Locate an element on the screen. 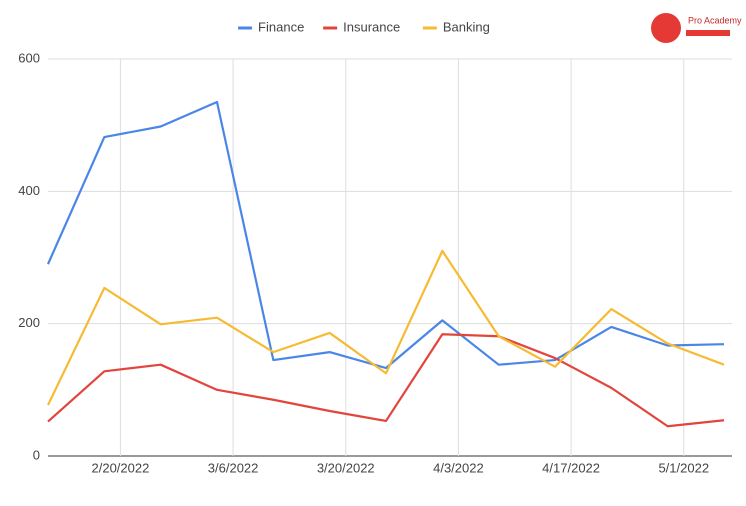 The height and width of the screenshot is (506, 746). x-tick-label: 4/3/2022 is located at coordinates (458, 467).